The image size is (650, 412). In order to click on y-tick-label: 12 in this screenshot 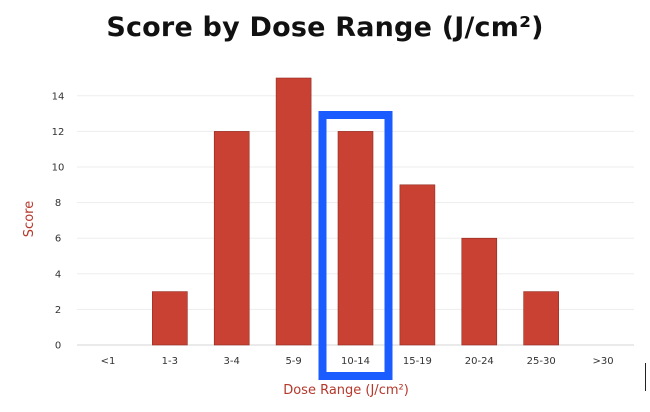, I will do `click(58, 132)`.